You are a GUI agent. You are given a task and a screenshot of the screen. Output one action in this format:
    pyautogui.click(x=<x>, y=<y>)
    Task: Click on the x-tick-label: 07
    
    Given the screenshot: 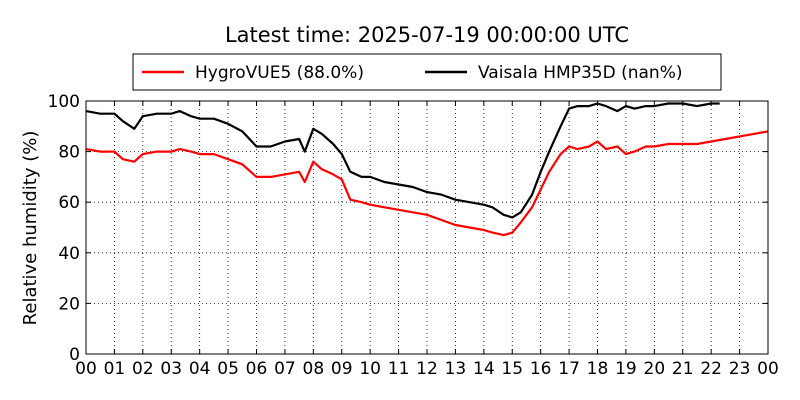 What is the action you would take?
    pyautogui.click(x=285, y=369)
    